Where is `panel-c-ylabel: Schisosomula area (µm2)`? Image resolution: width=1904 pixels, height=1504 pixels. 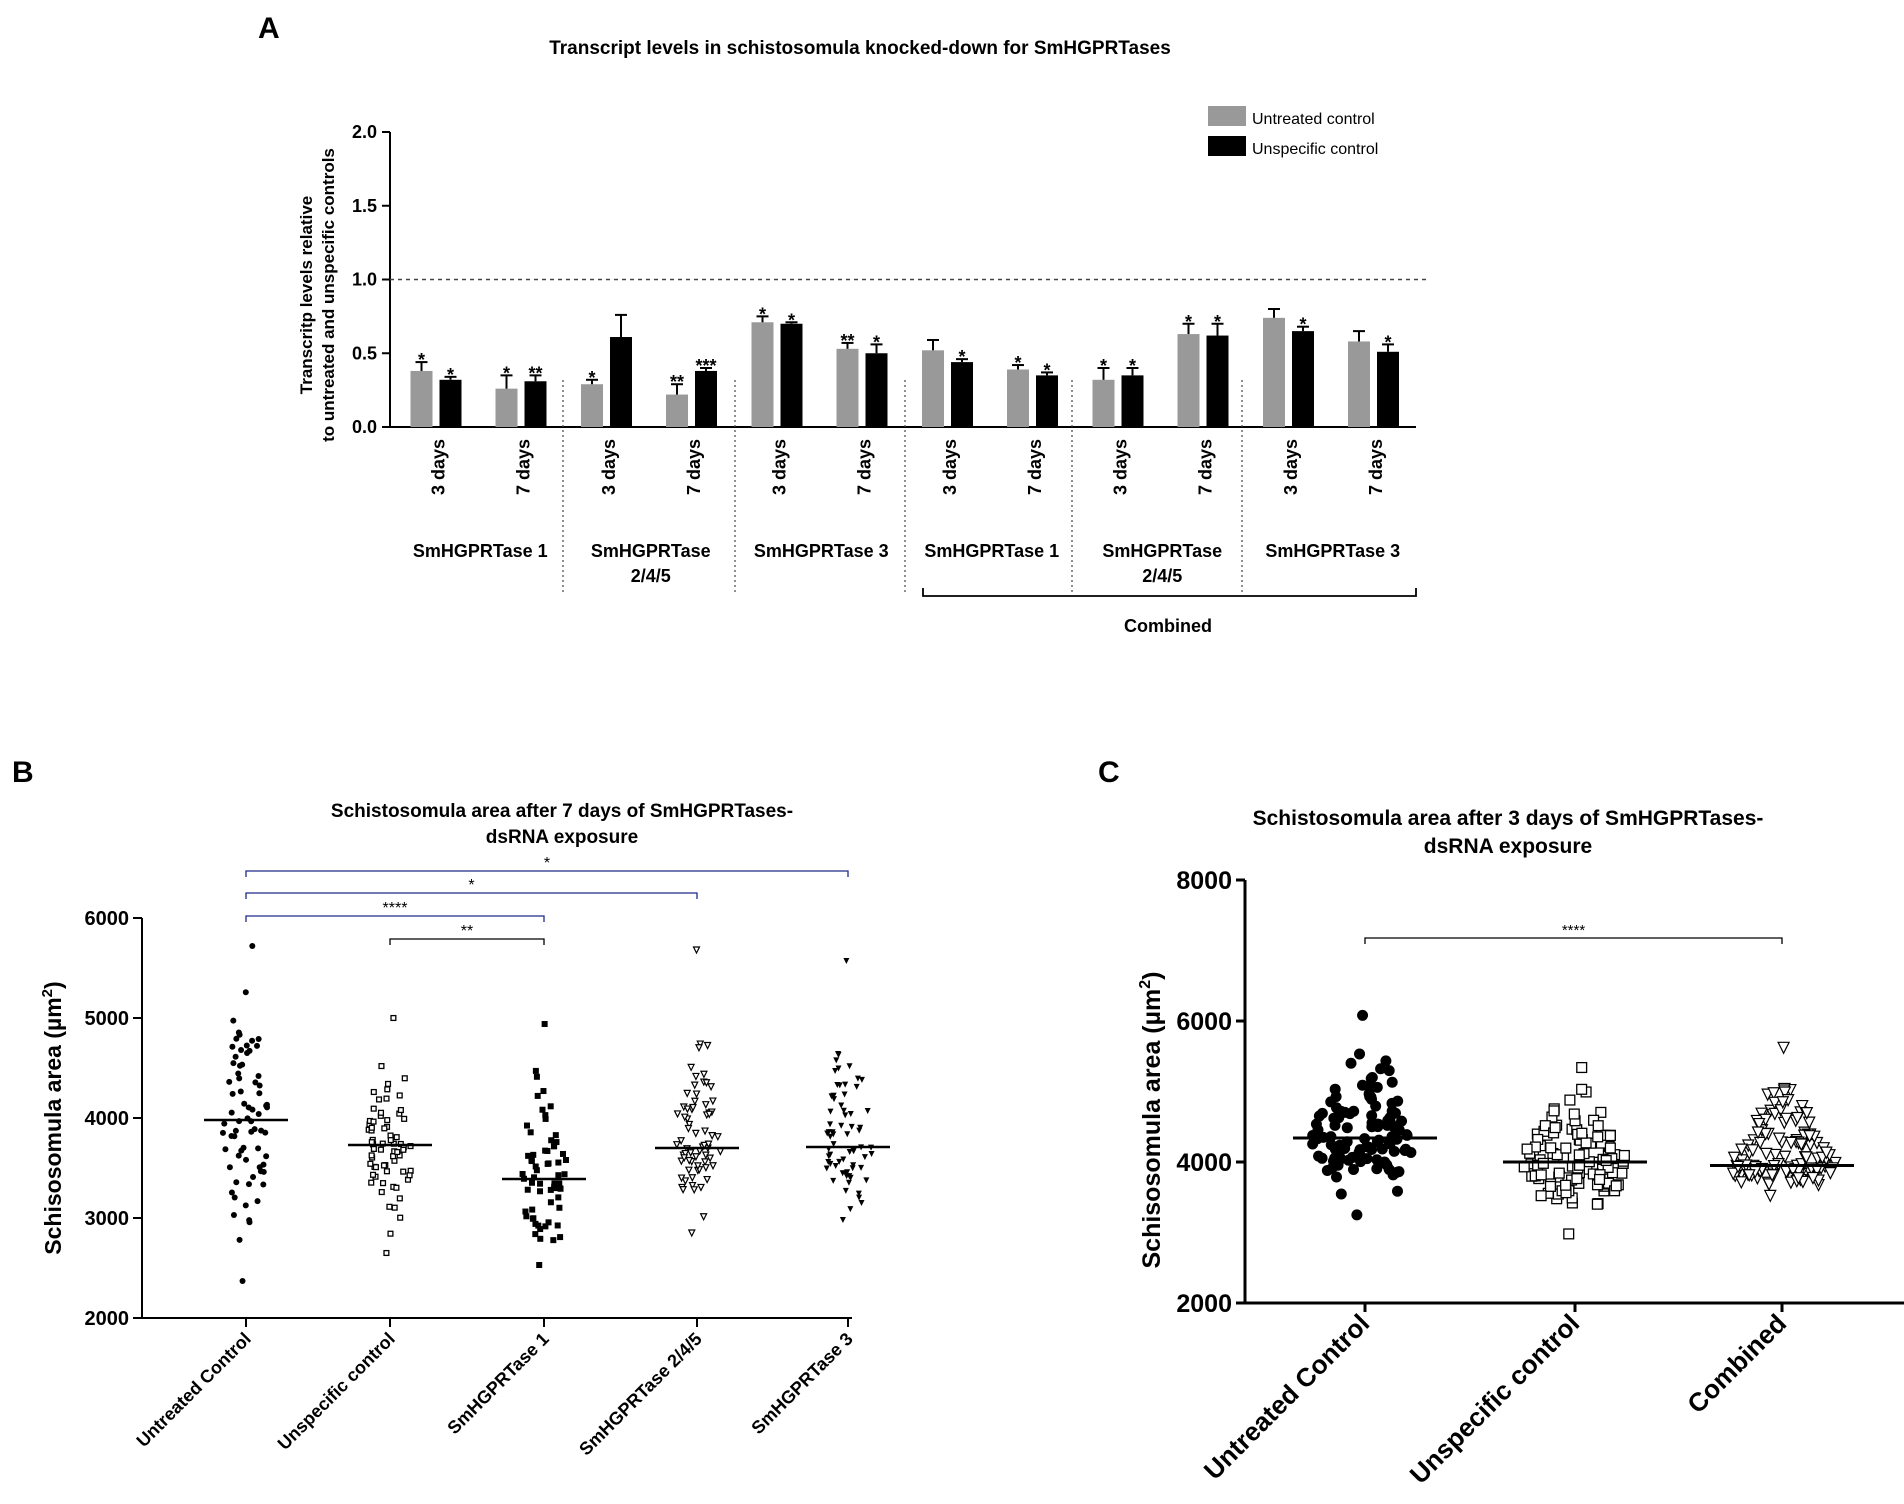 panel-c-ylabel: Schisosomula area (µm2) is located at coordinates (1151, 1119).